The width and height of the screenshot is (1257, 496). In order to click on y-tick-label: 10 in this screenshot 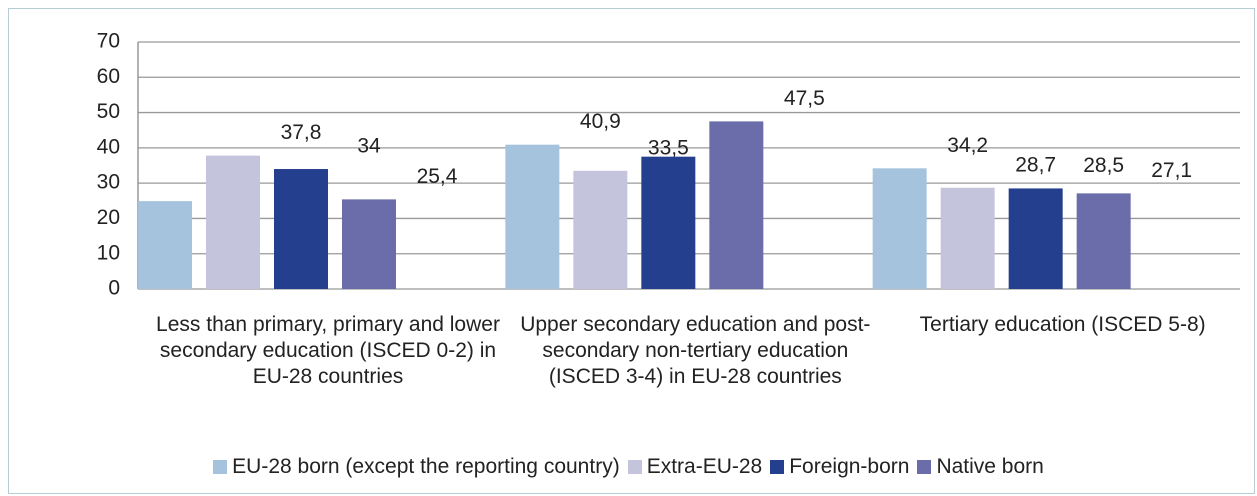, I will do `click(108, 252)`.